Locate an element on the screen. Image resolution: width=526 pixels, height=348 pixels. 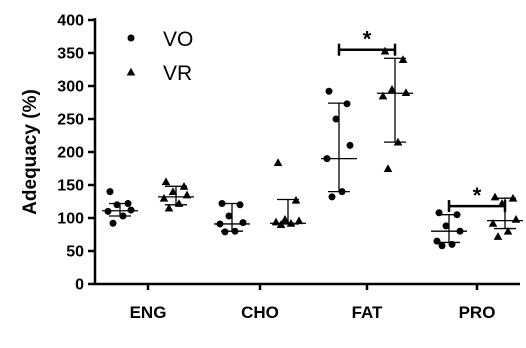
y-tick-label: 100 is located at coordinates (70, 219).